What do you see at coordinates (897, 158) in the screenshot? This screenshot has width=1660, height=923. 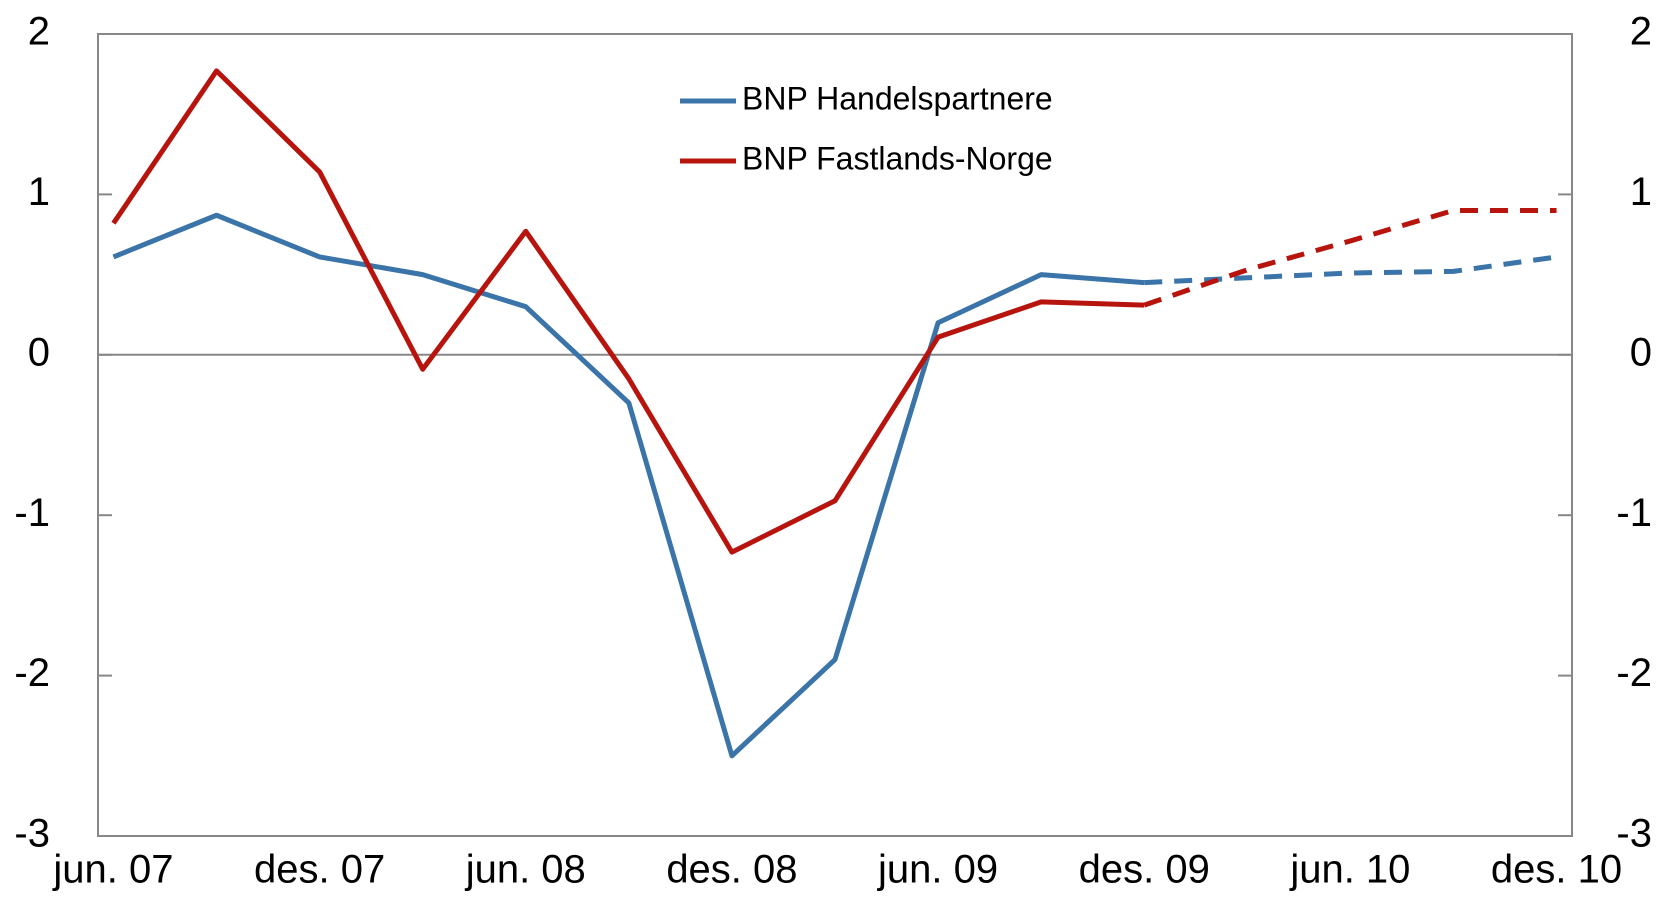 I see `legend-label: BNP Fastlands-Norge` at bounding box center [897, 158].